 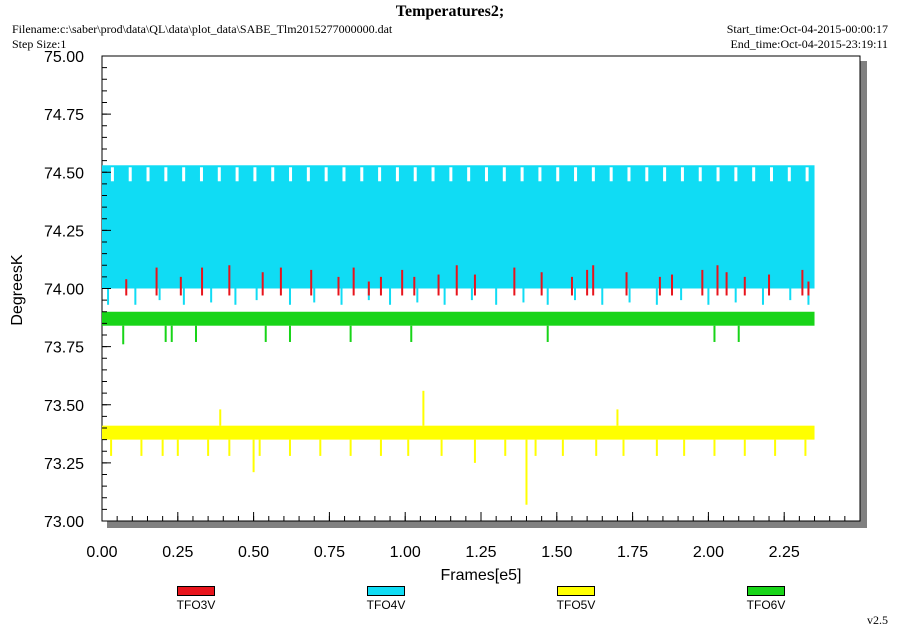 I want to click on legend-label: TFO5V, so click(x=576, y=605).